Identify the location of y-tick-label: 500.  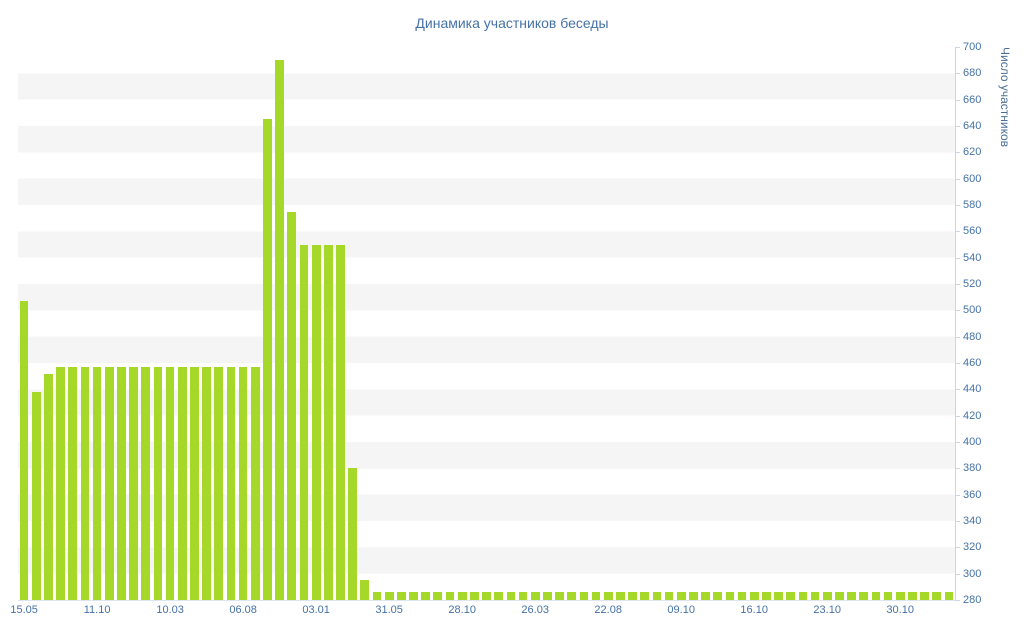
(972, 310).